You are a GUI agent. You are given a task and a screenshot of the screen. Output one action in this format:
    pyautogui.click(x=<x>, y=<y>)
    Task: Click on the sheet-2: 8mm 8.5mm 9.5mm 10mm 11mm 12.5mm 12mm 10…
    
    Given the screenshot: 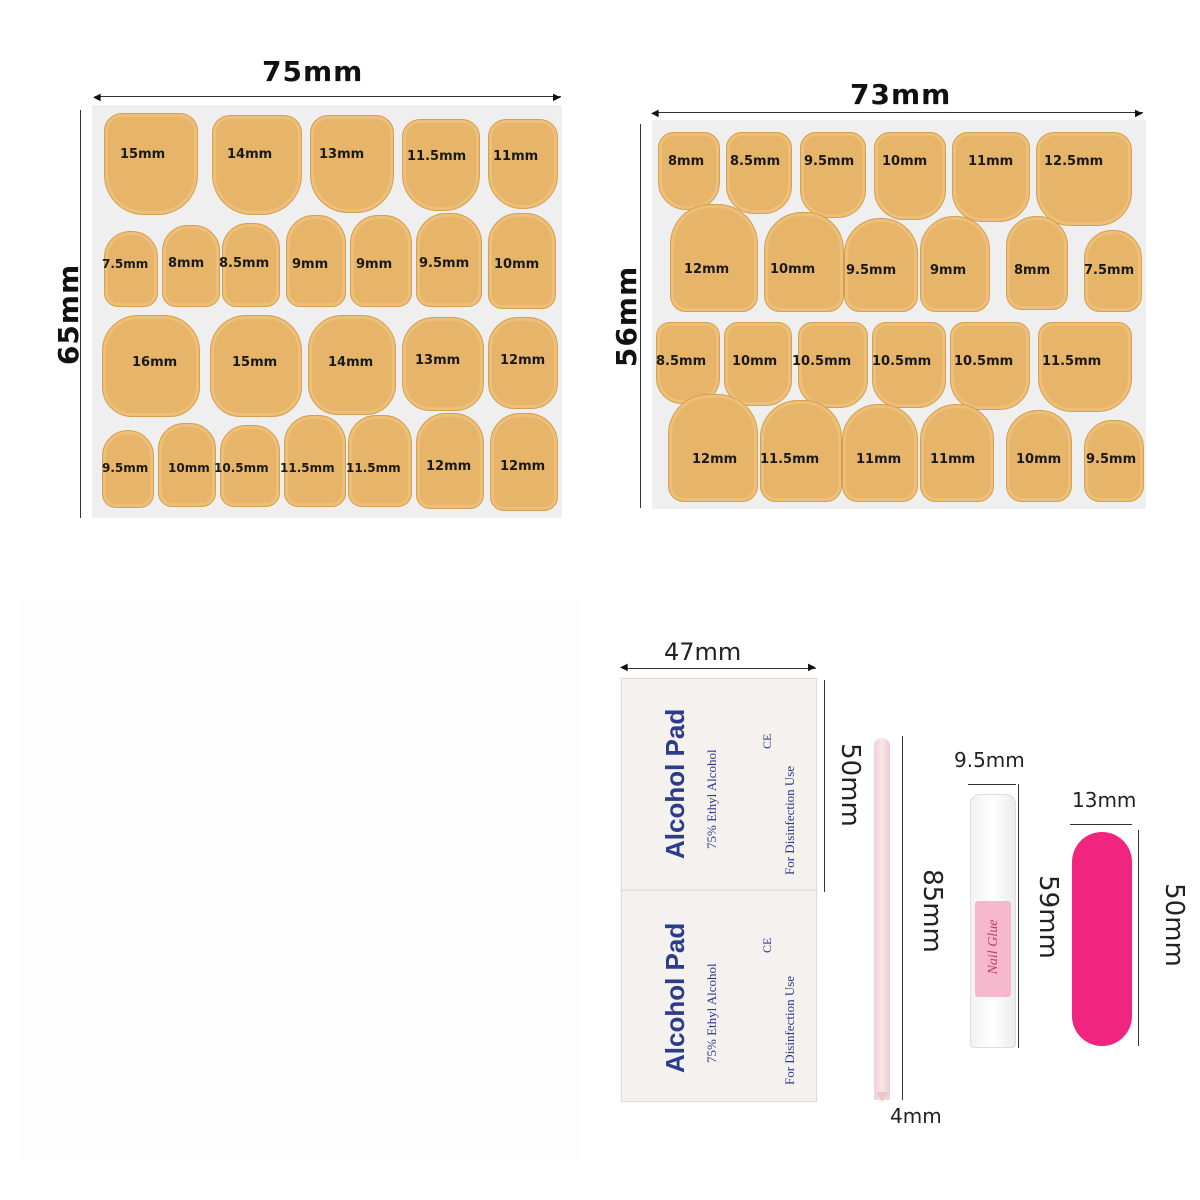 What is the action you would take?
    pyautogui.click(x=899, y=314)
    